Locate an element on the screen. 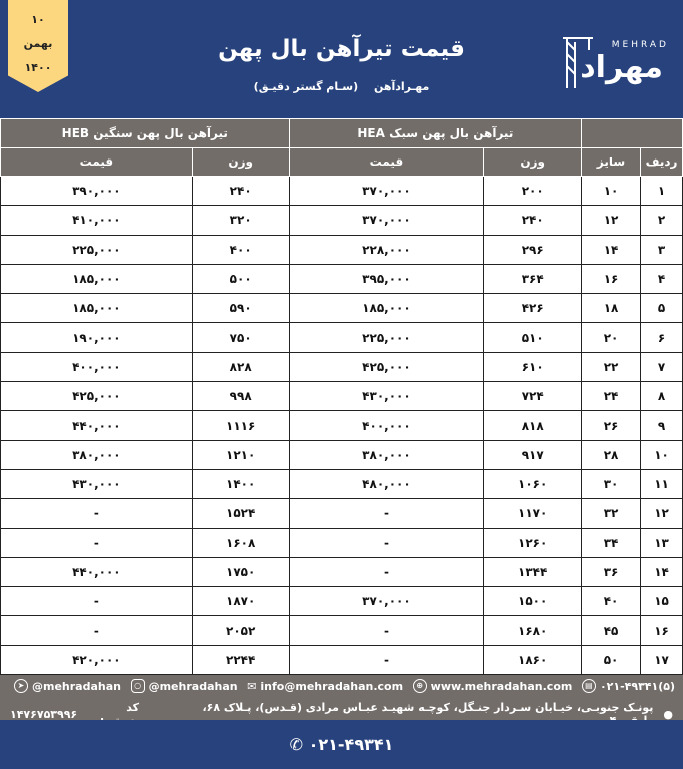 The image size is (683, 769). hea-price: ۴۳۰,۰۰۰ is located at coordinates (386, 396).